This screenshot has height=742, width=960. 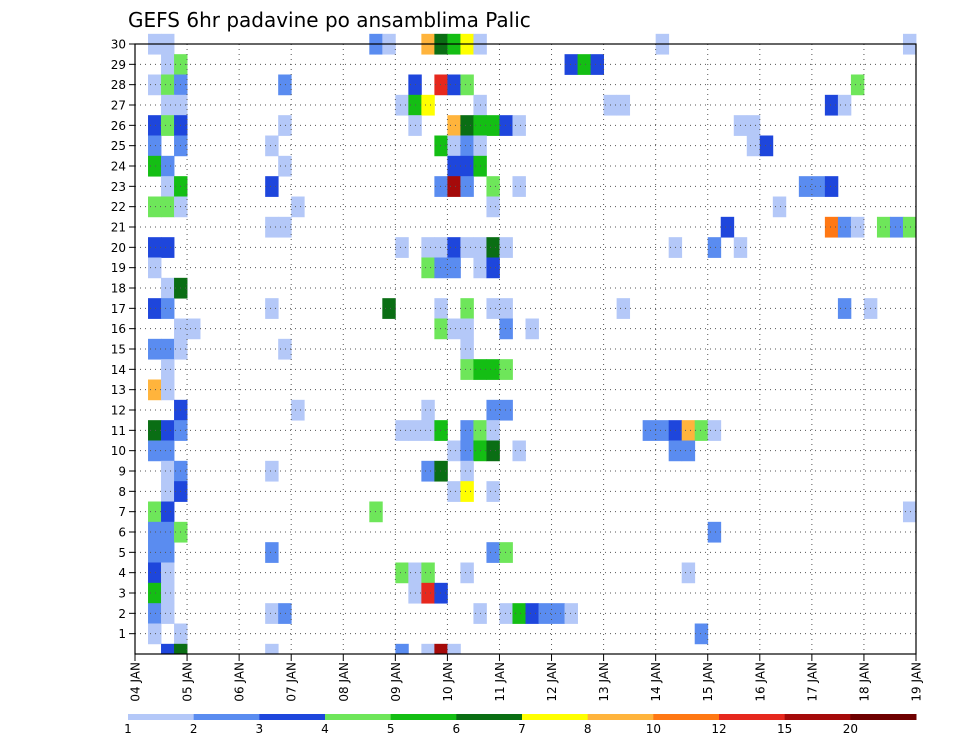 I want to click on colorbar-label: 7, so click(x=522, y=729).